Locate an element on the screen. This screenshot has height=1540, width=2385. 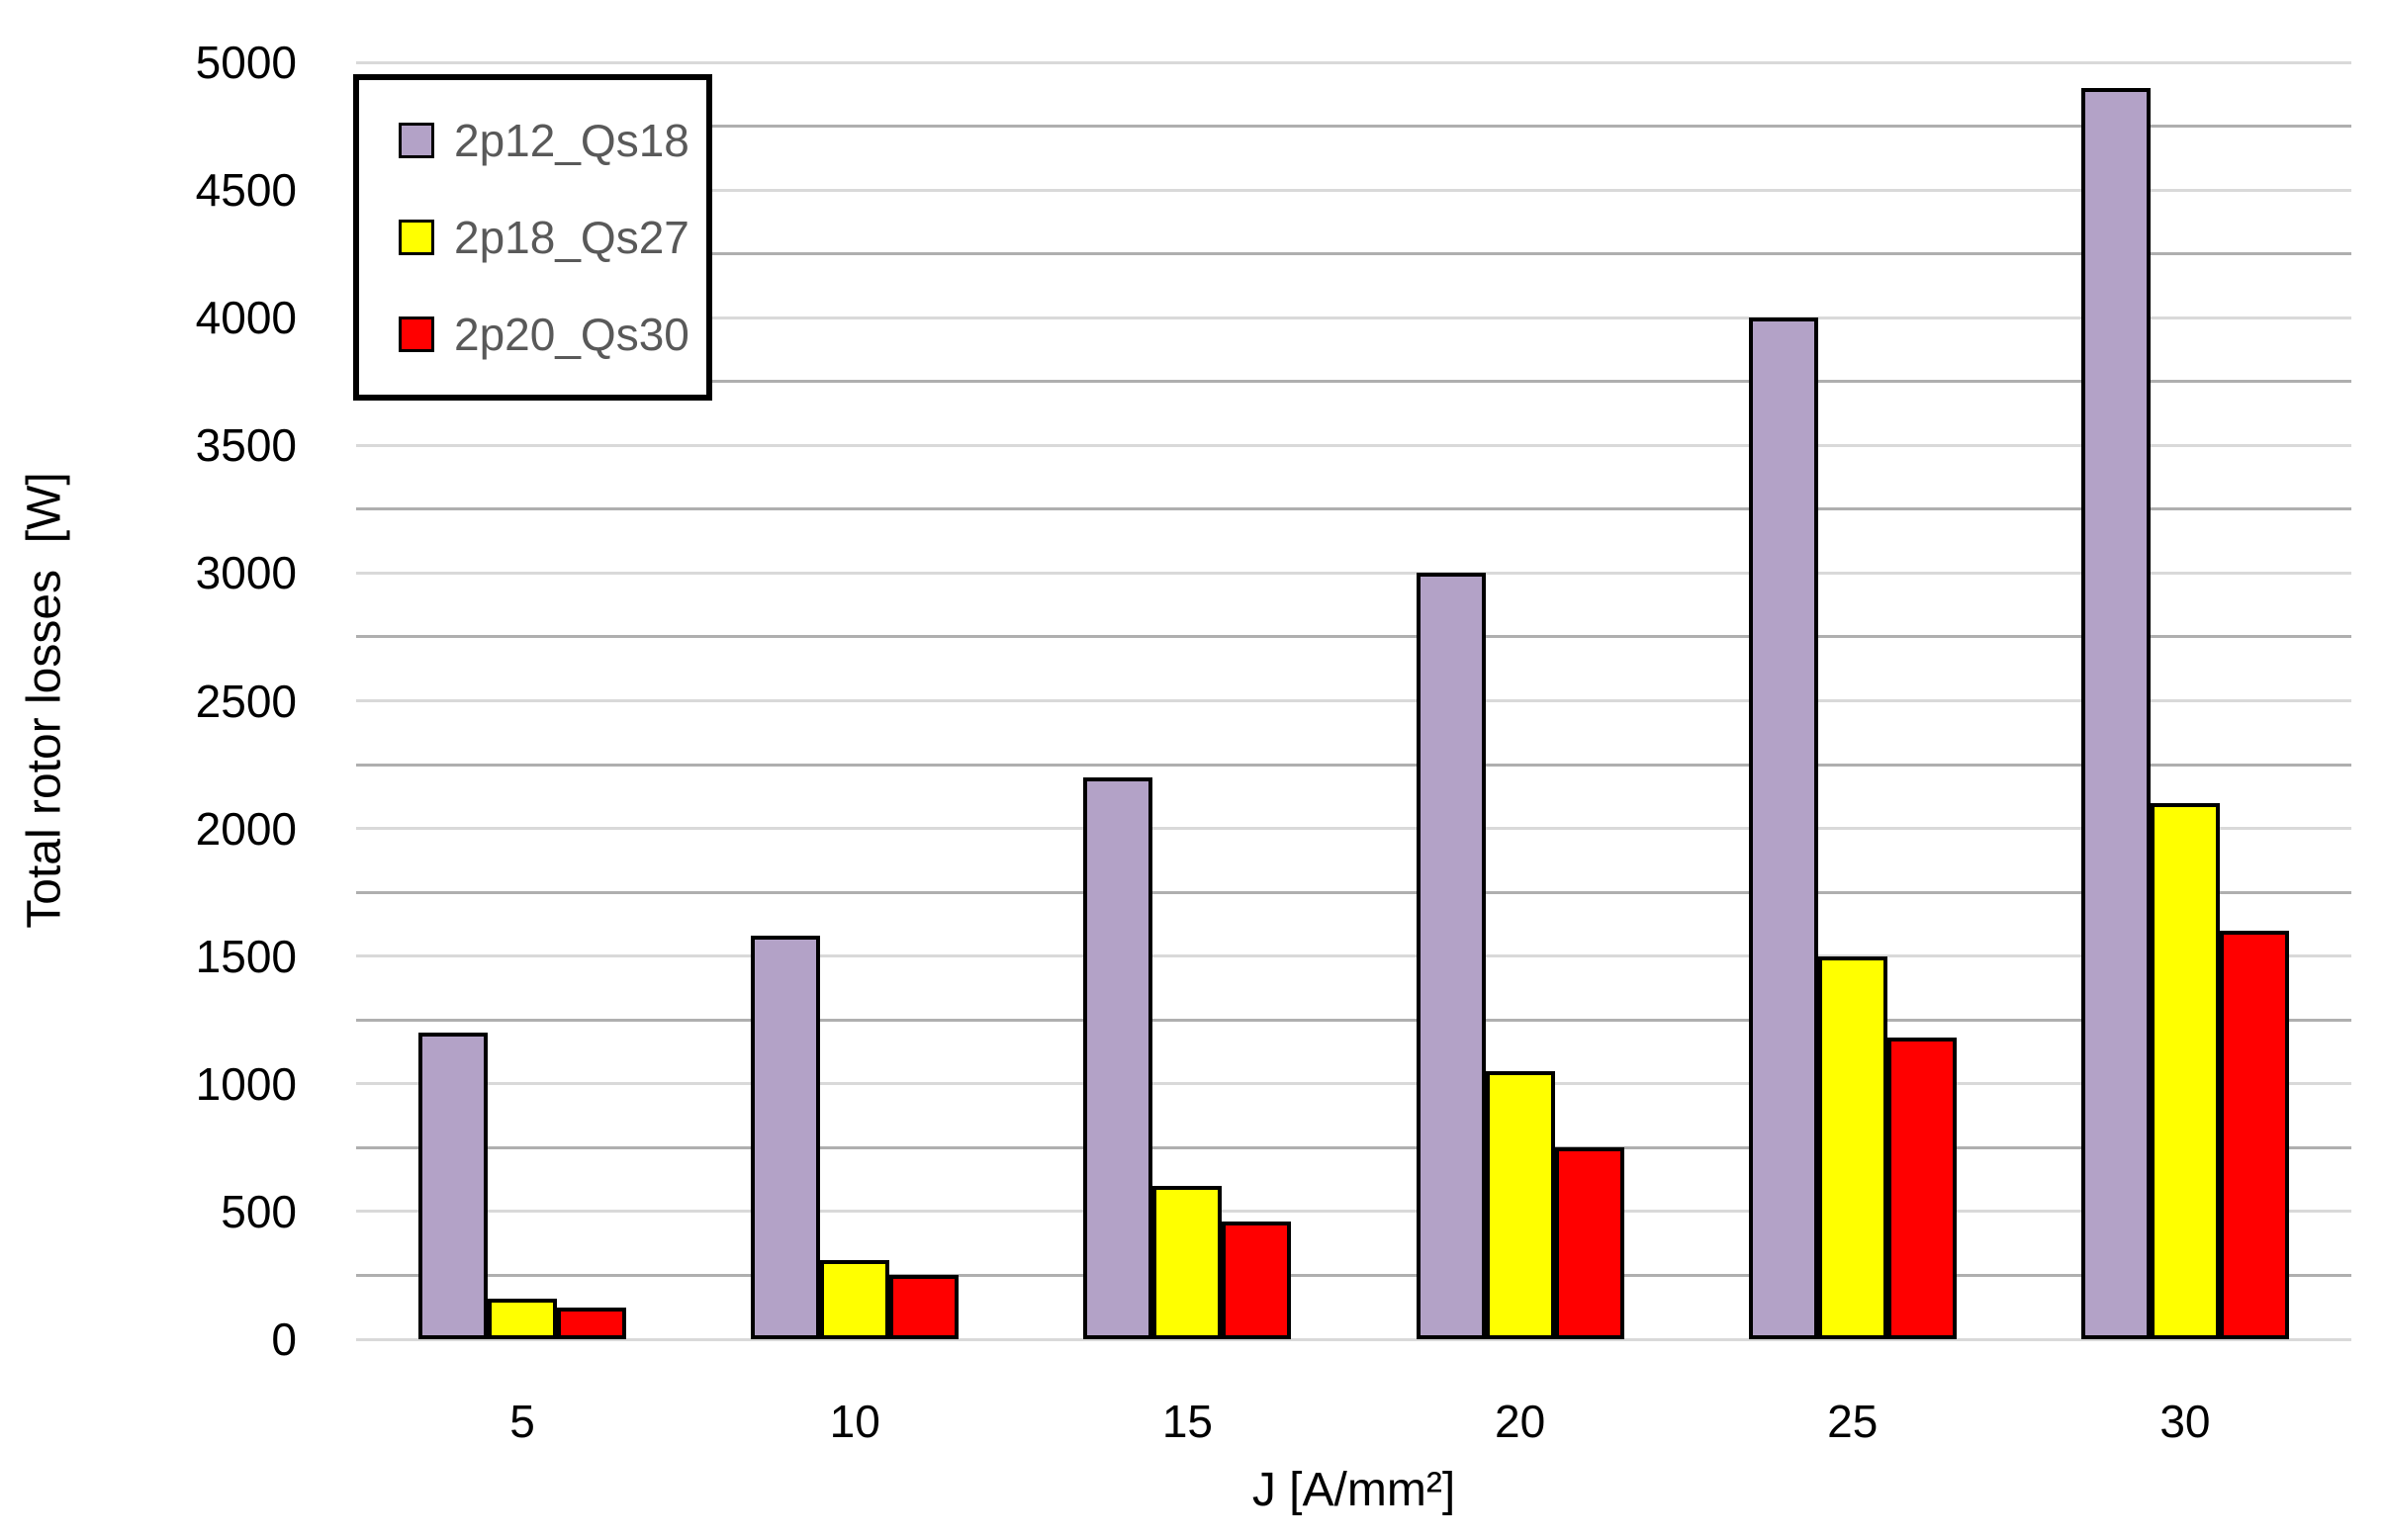
y-tick-label-3000: 3000 is located at coordinates (246, 573).